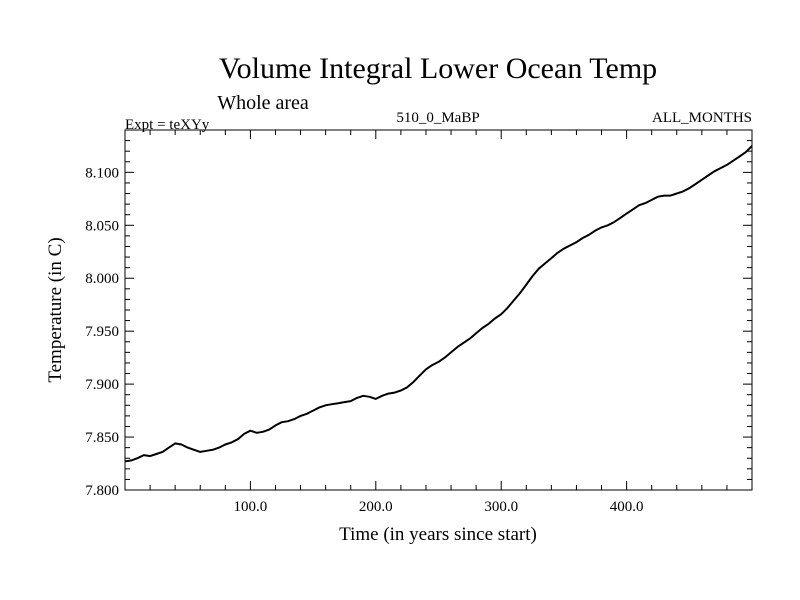 This screenshot has width=800, height=600. I want to click on experiment-label: Expt = teXYy, so click(167, 125).